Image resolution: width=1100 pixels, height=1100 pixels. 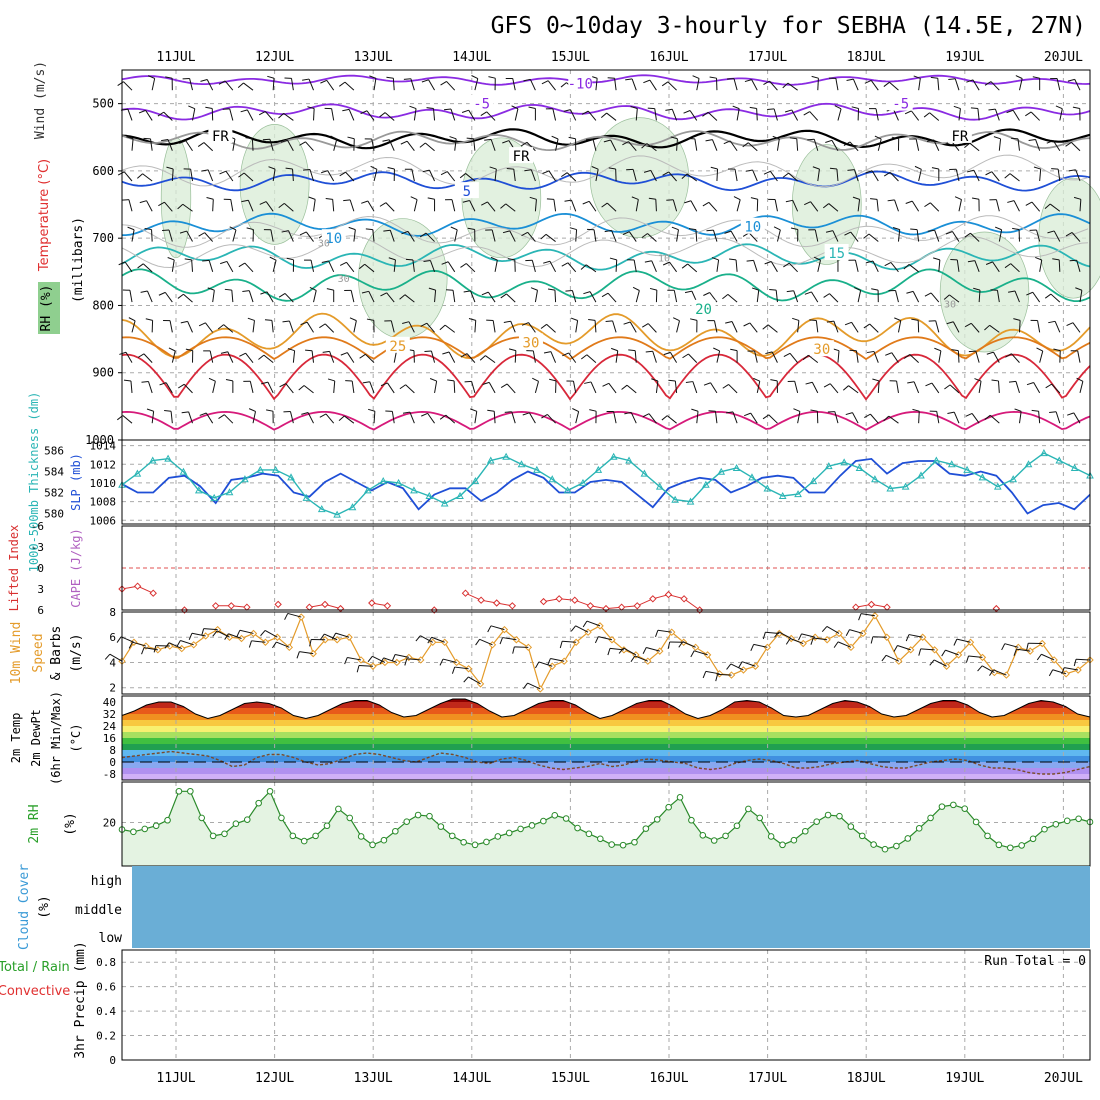 I want to click on slp-tick-label: 1008, so click(x=103, y=502).